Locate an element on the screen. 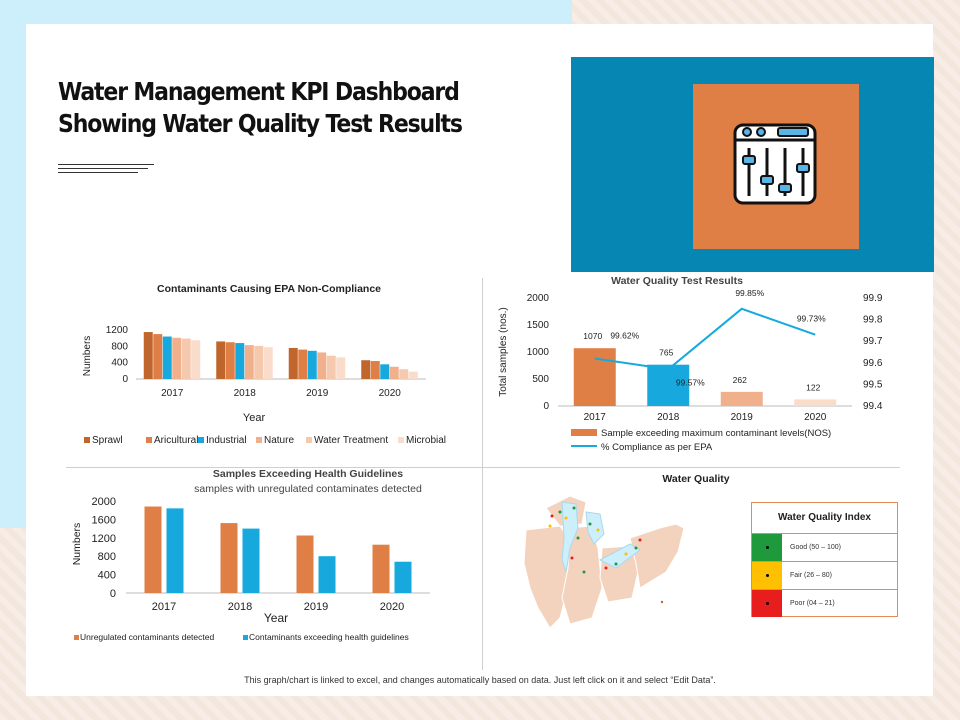  wqi-row-fair: Fair (26 – 80) is located at coordinates (824, 576).